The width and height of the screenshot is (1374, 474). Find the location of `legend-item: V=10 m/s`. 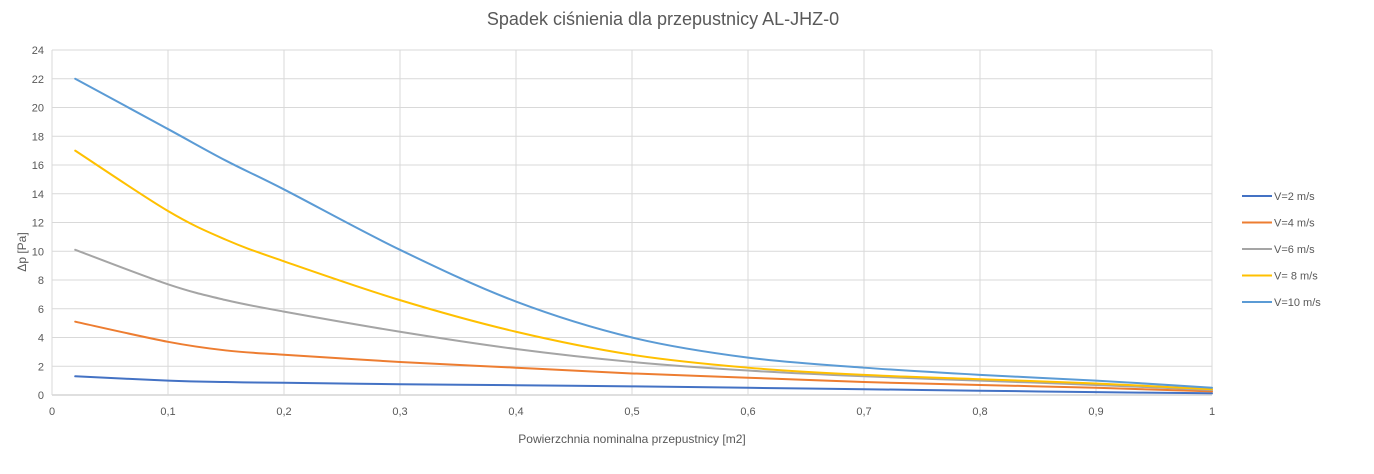

legend-item: V=10 m/s is located at coordinates (1281, 303).